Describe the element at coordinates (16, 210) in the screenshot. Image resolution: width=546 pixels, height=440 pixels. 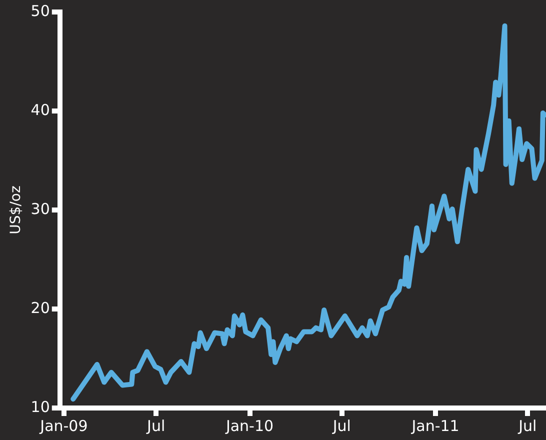
I see `y-axis-title: US$/oz` at that location.